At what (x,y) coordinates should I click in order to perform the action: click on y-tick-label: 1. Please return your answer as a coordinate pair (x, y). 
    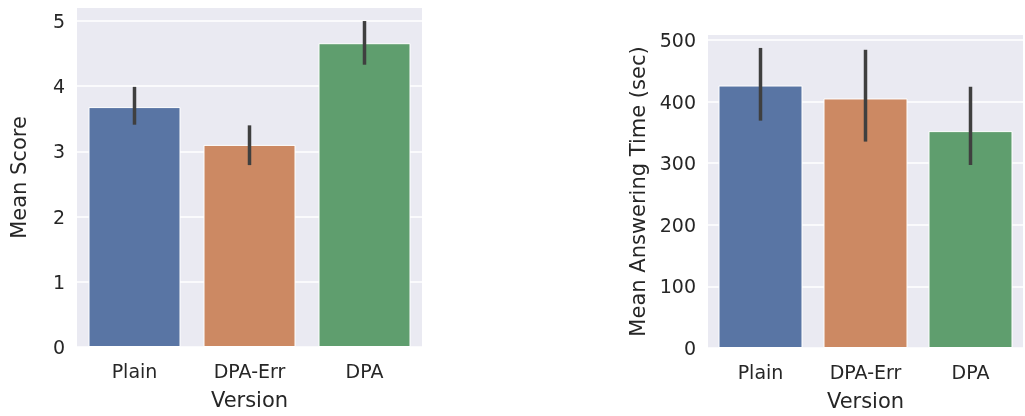
    Looking at the image, I should click on (58, 281).